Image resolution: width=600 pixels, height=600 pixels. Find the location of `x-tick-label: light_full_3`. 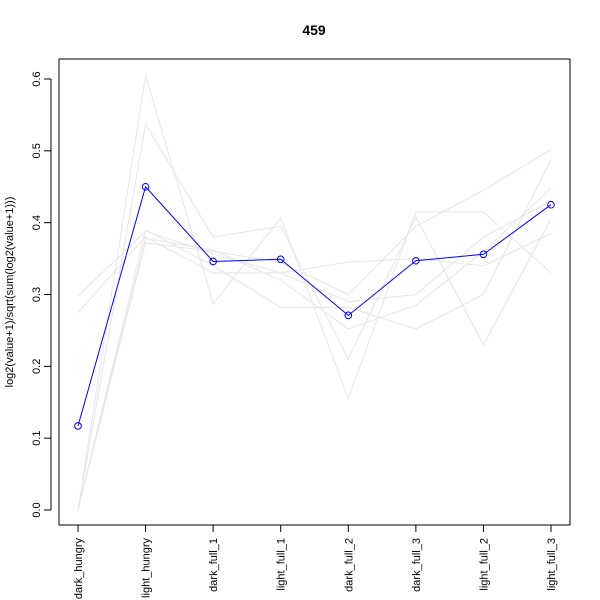

x-tick-label: light_full_3 is located at coordinates (552, 564).